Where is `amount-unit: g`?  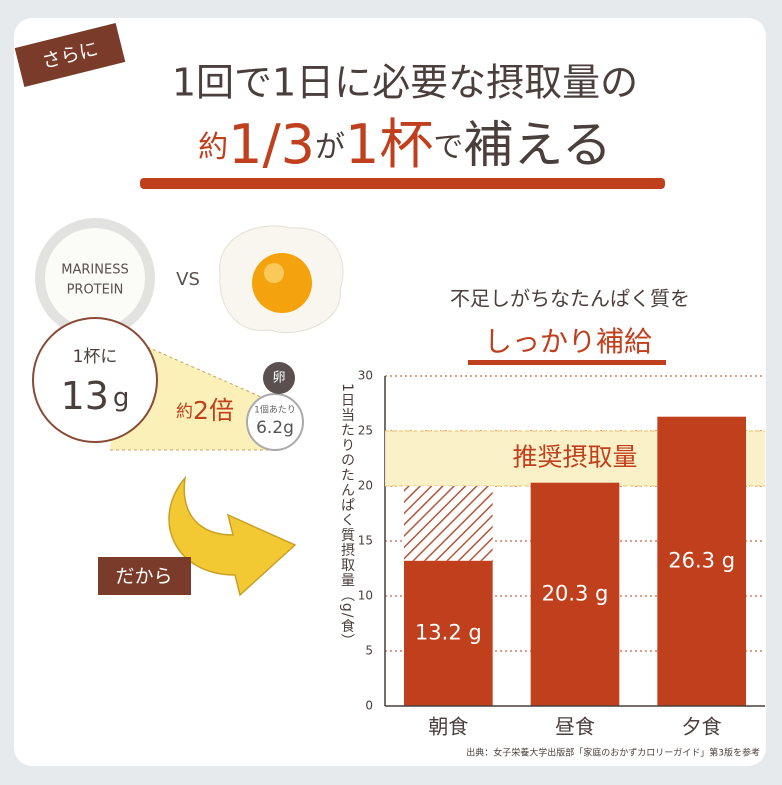 amount-unit: g is located at coordinates (121, 398).